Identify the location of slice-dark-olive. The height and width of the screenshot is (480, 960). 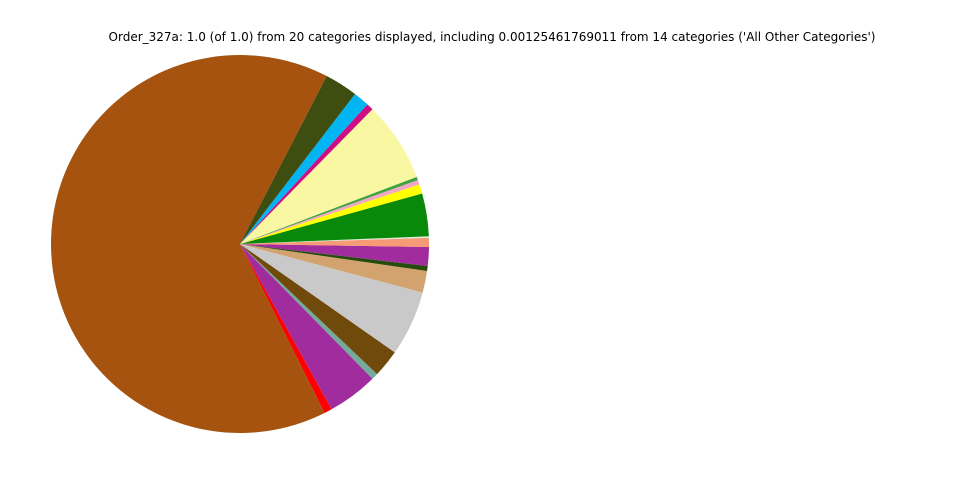
(298, 160).